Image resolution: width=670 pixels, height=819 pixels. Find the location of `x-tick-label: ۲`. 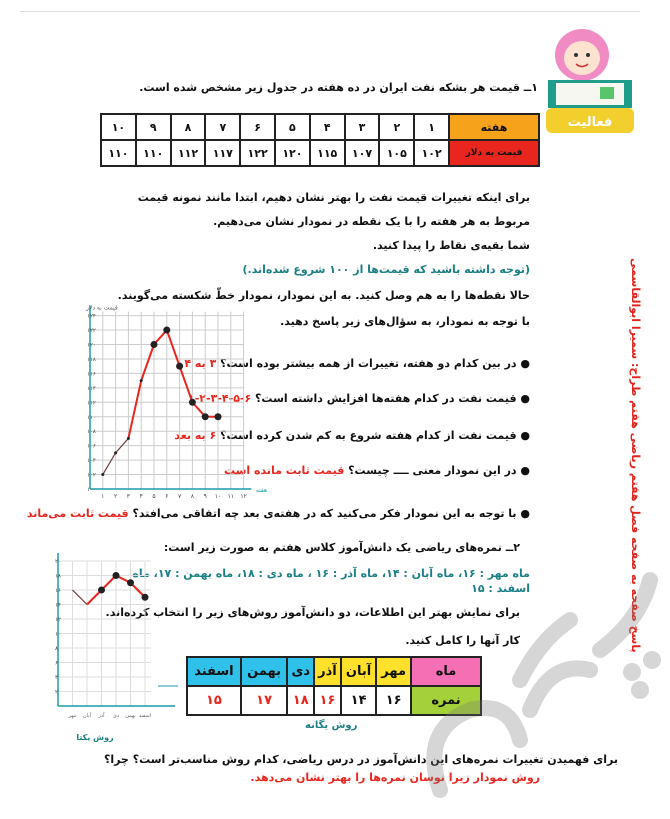

x-tick-label: ۲ is located at coordinates (115, 496).